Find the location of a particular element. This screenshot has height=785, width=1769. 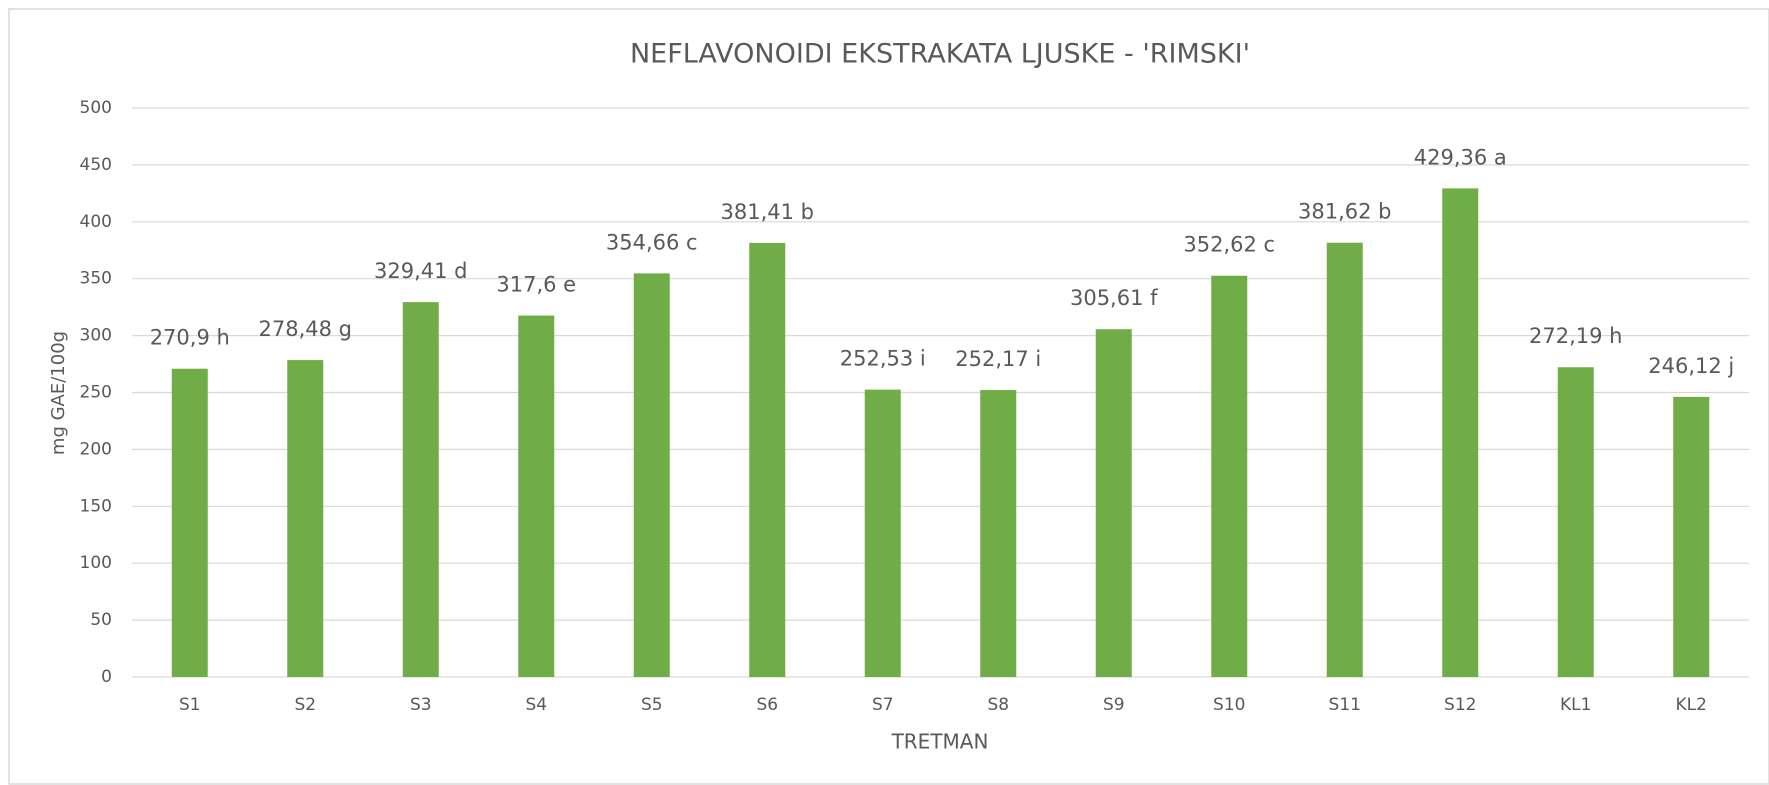

x-tick-label: S10 is located at coordinates (1229, 705).